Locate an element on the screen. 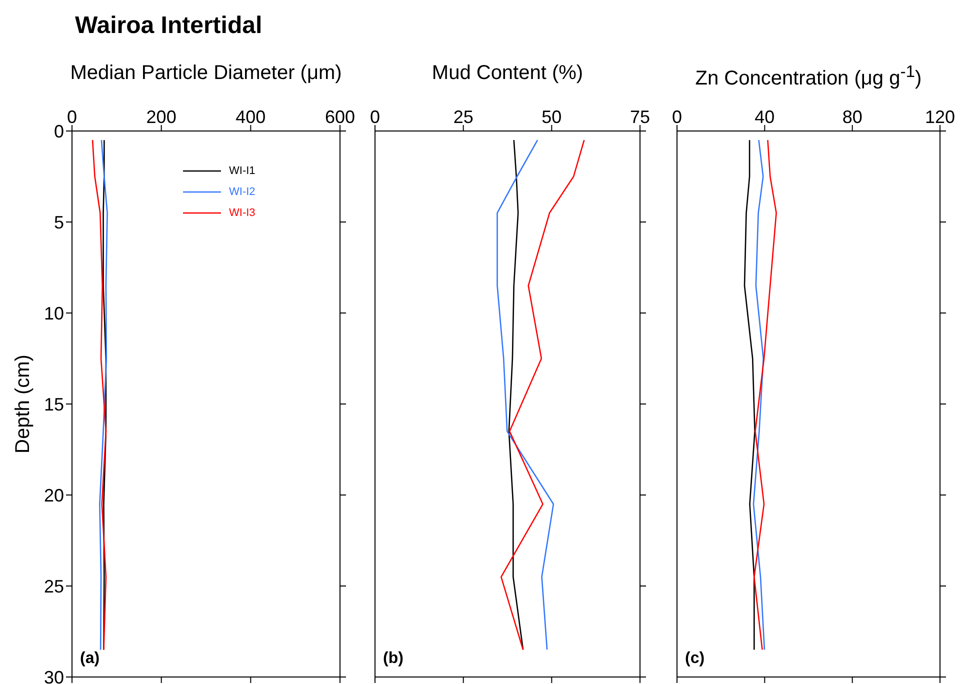  x-tick-label: 25 is located at coordinates (463, 117).